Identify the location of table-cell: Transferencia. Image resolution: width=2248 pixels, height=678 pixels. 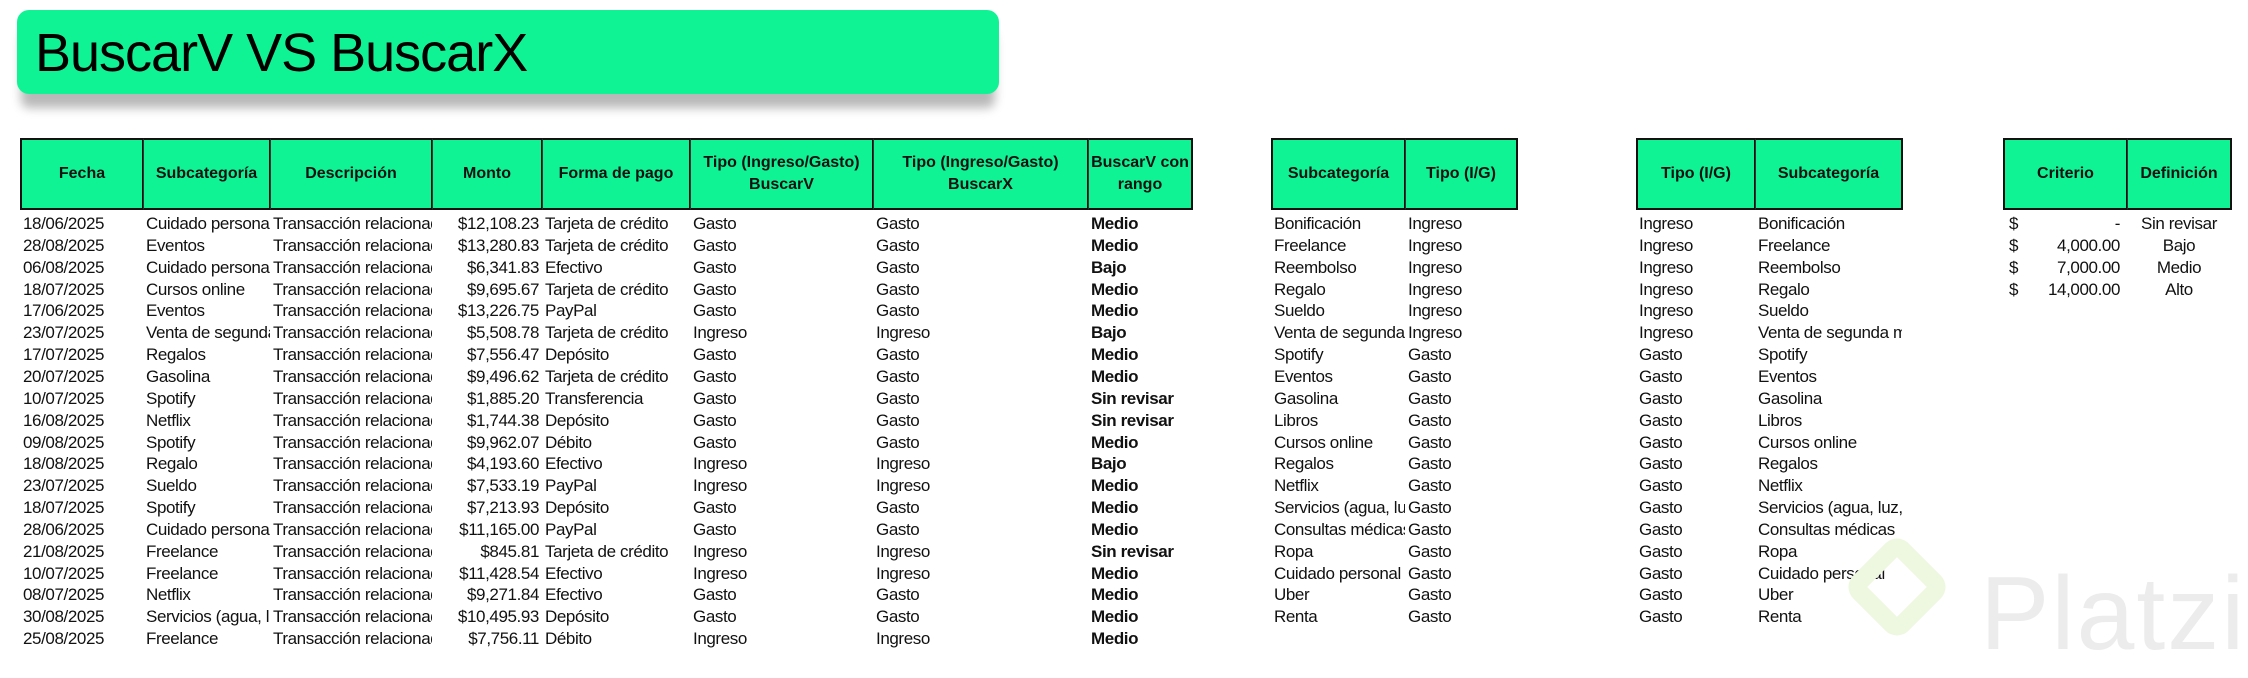
(594, 398).